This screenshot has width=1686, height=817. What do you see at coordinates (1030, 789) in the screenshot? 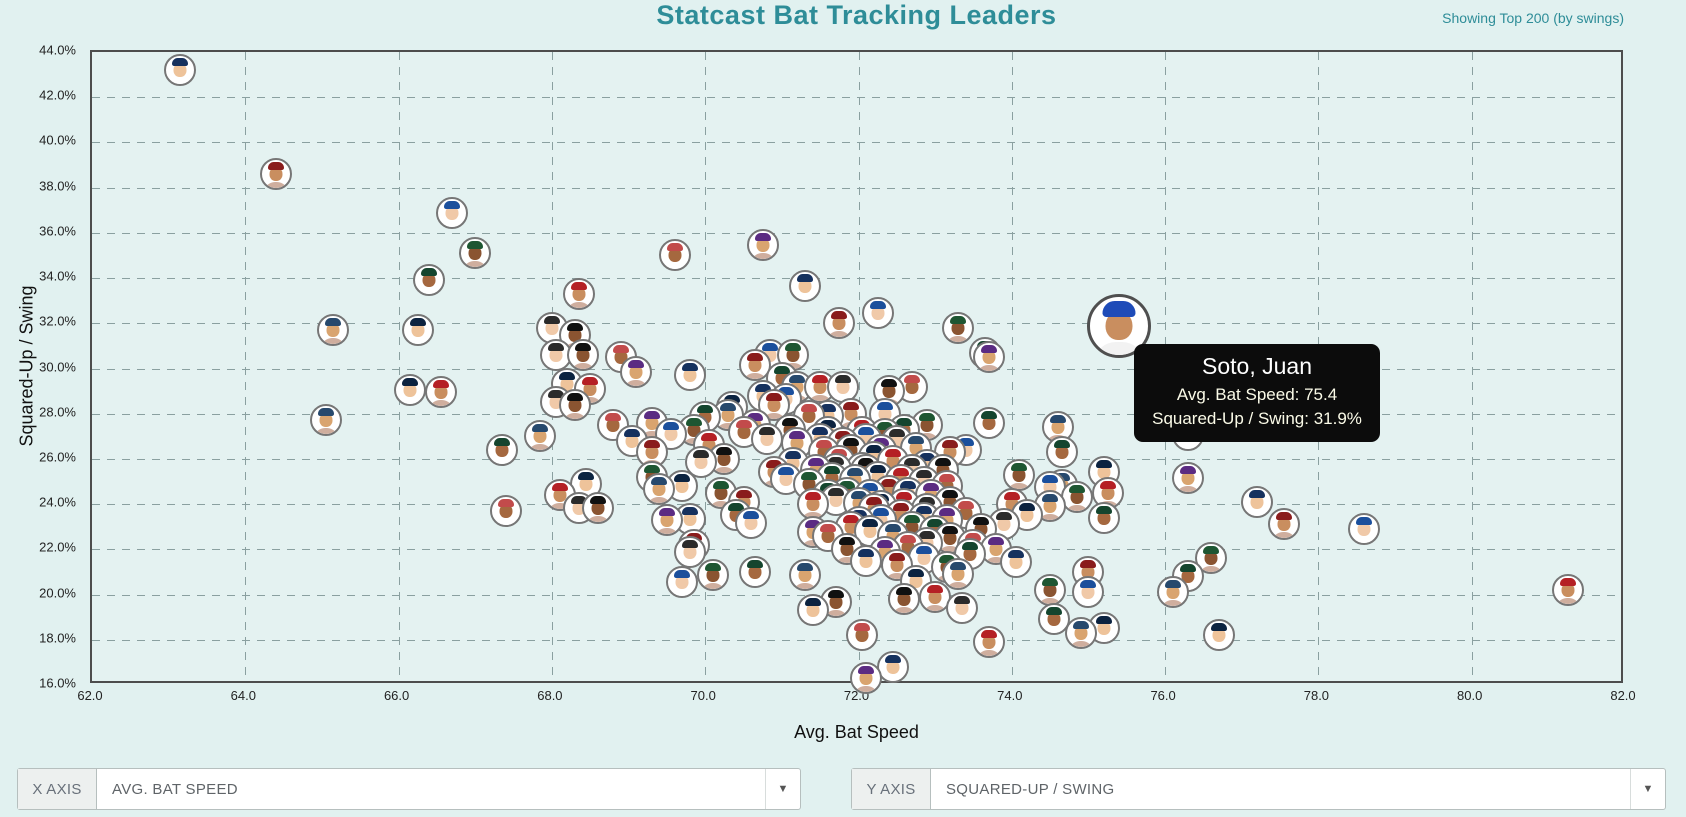
I see `y-axis-select: SQUARED-UP / SWING` at bounding box center [1030, 789].